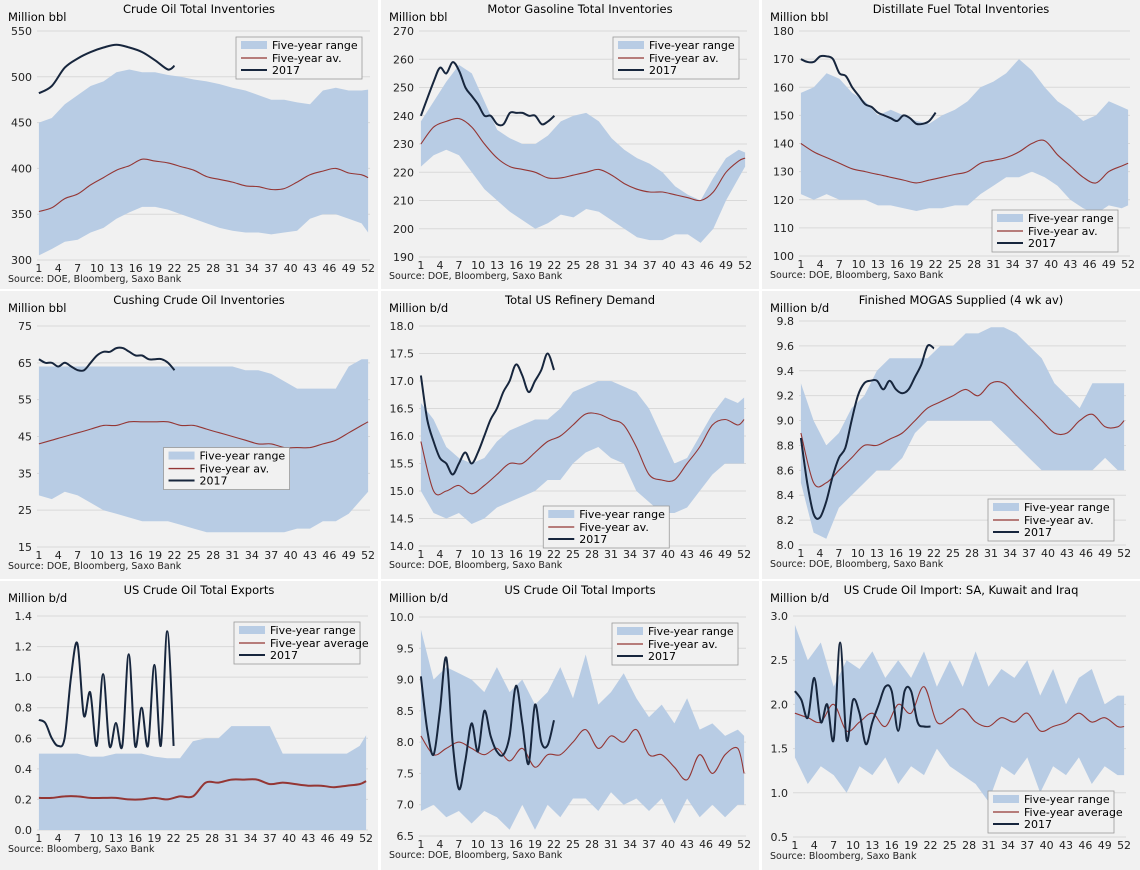 This screenshot has height=870, width=1140. What do you see at coordinates (402, 546) in the screenshot?
I see `y-tick-label: 14.0` at bounding box center [402, 546].